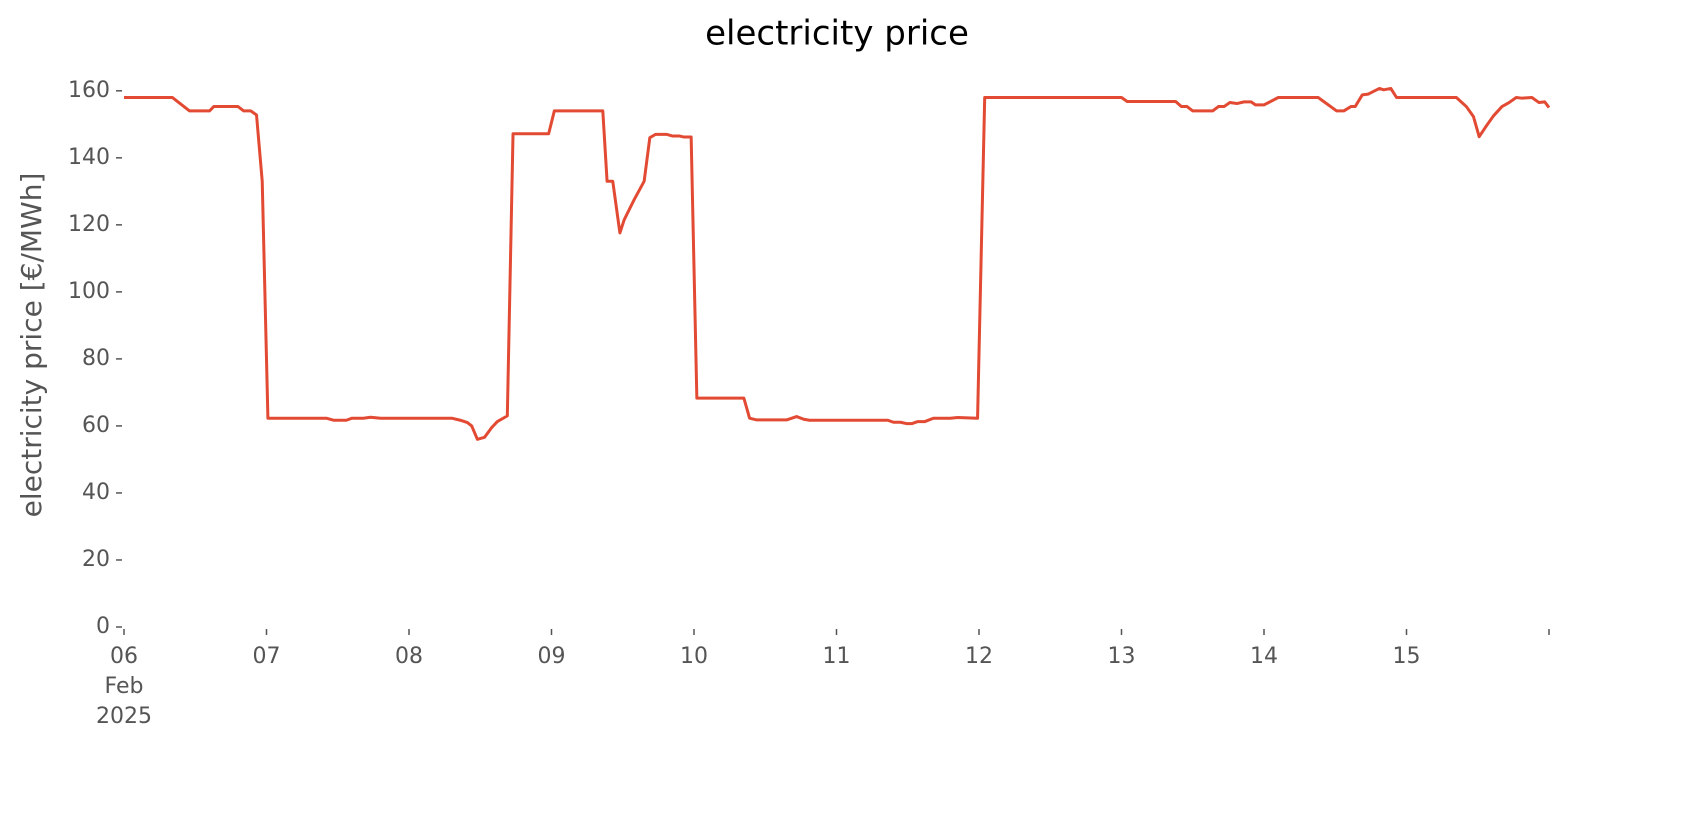 This screenshot has height=815, width=1706. I want to click on x-tick-label: 07, so click(267, 656).